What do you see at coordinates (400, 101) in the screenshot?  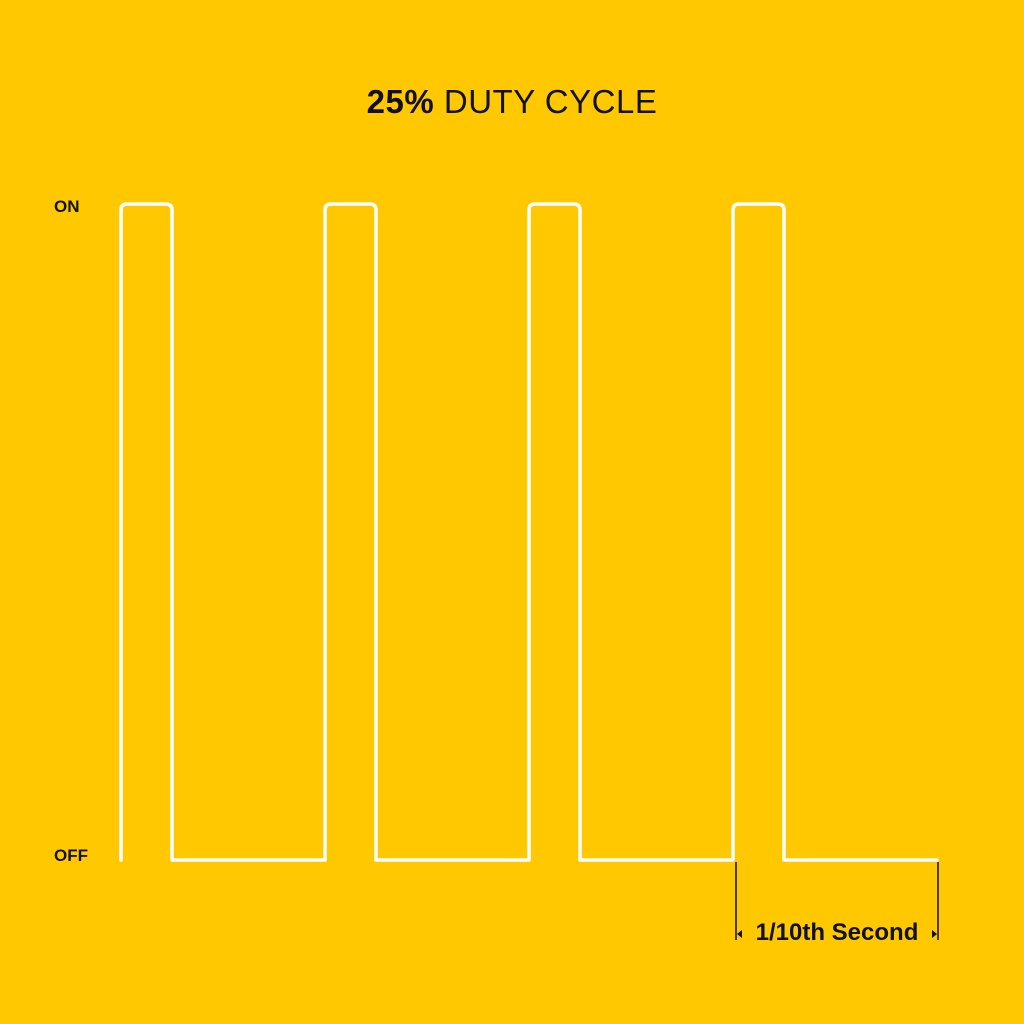 I see `title-duty-percentage: 25%` at bounding box center [400, 101].